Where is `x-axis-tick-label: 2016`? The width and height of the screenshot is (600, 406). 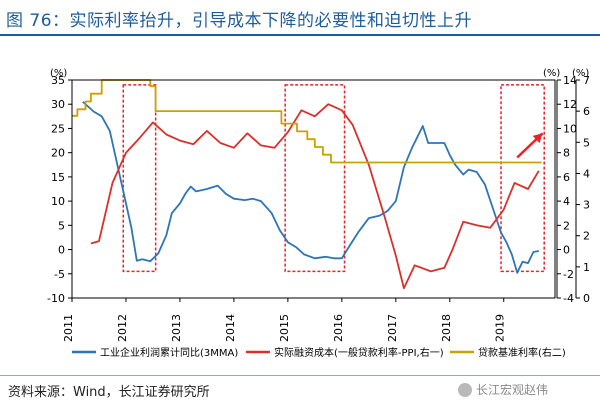 x-axis-tick-label: 2016 is located at coordinates (338, 328).